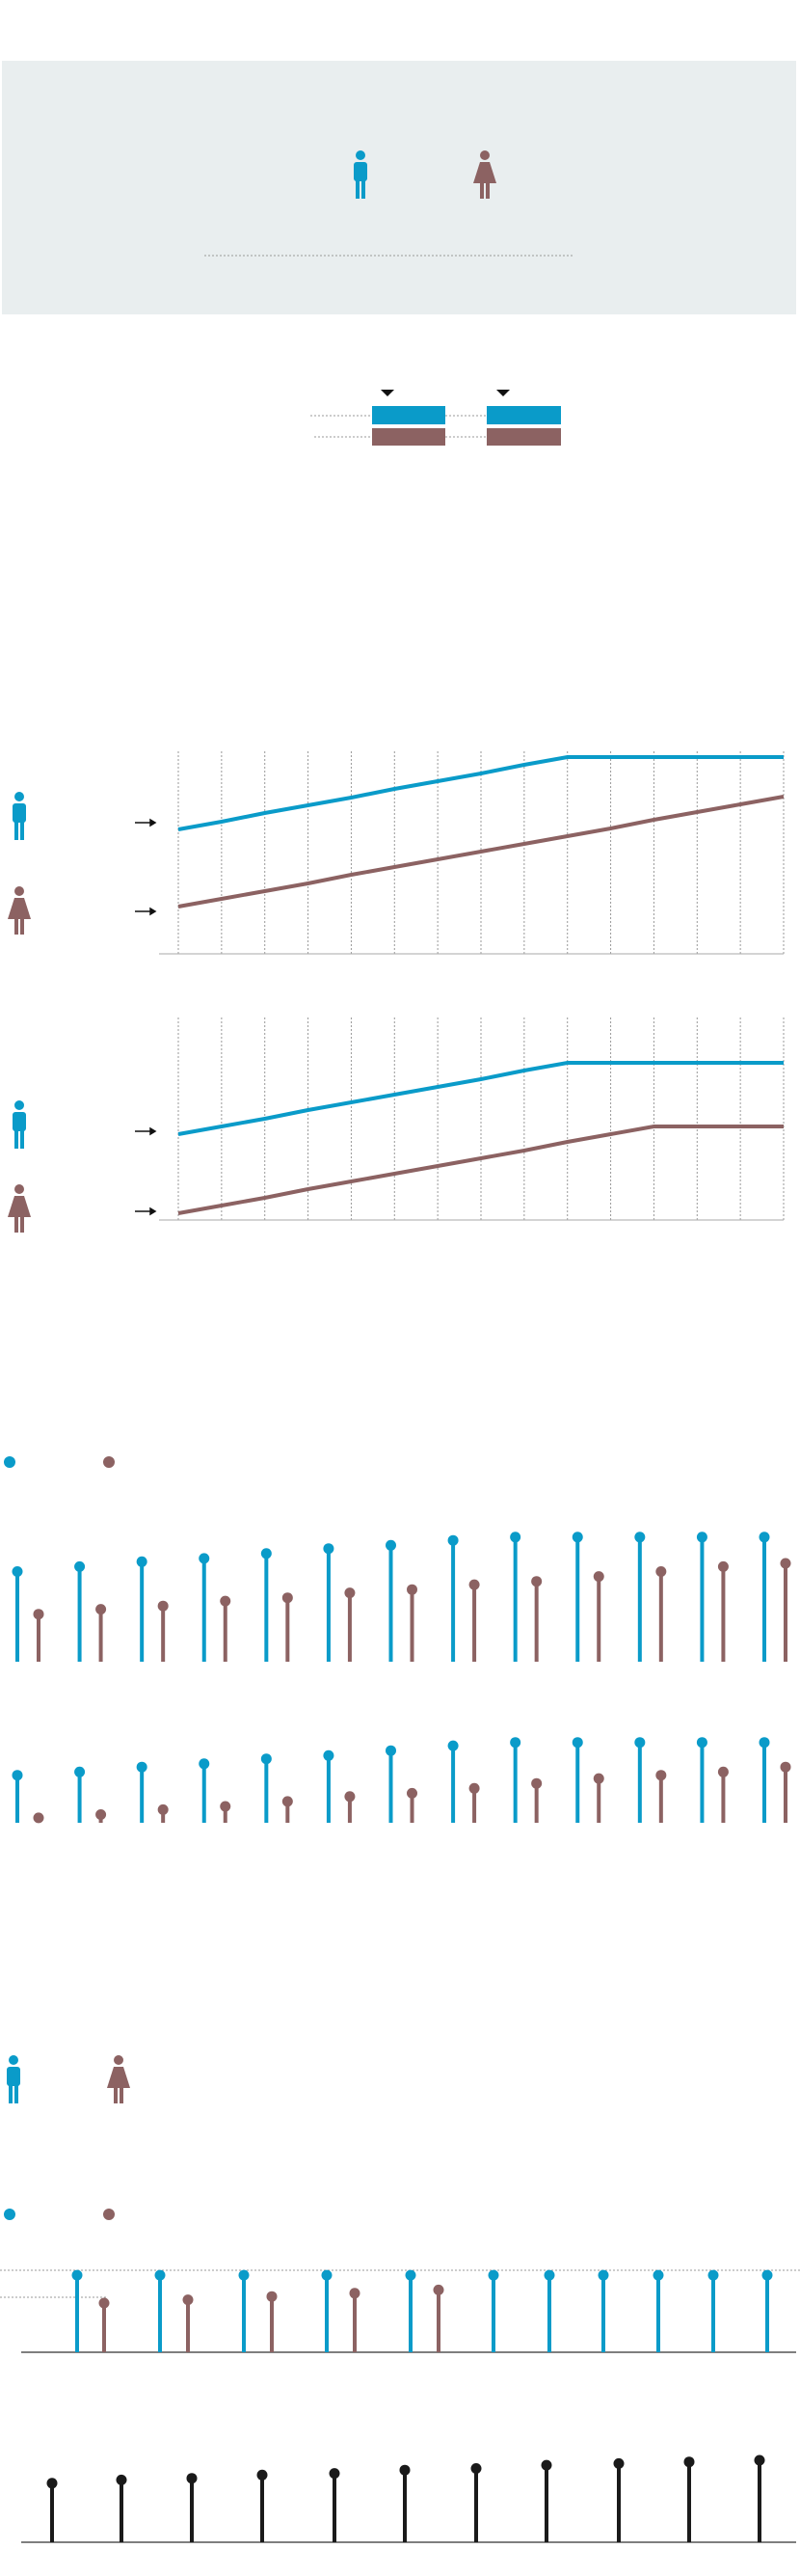 The height and width of the screenshot is (2576, 800). What do you see at coordinates (146, 1017) in the screenshot?
I see `arrows` at bounding box center [146, 1017].